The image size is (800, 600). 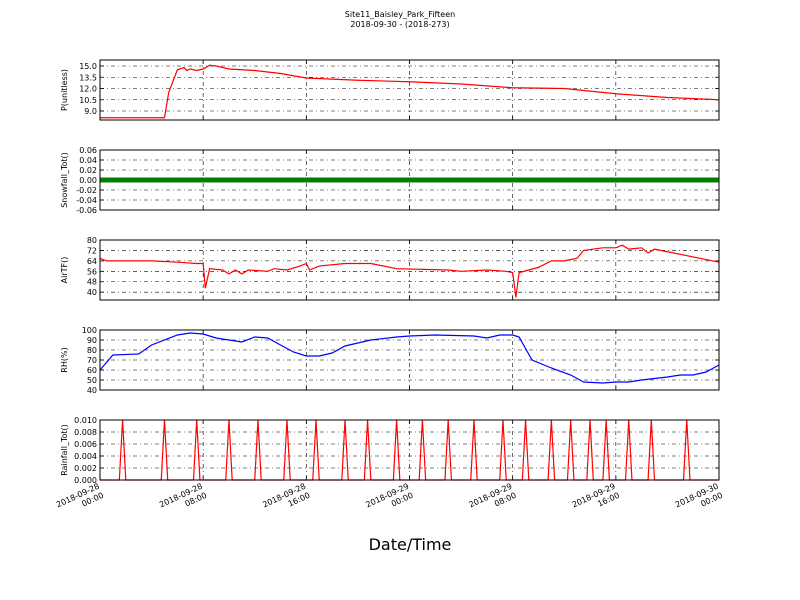 I want to click on chart-subtitle: 2018-09-30 - (2018-273), so click(x=399, y=24).